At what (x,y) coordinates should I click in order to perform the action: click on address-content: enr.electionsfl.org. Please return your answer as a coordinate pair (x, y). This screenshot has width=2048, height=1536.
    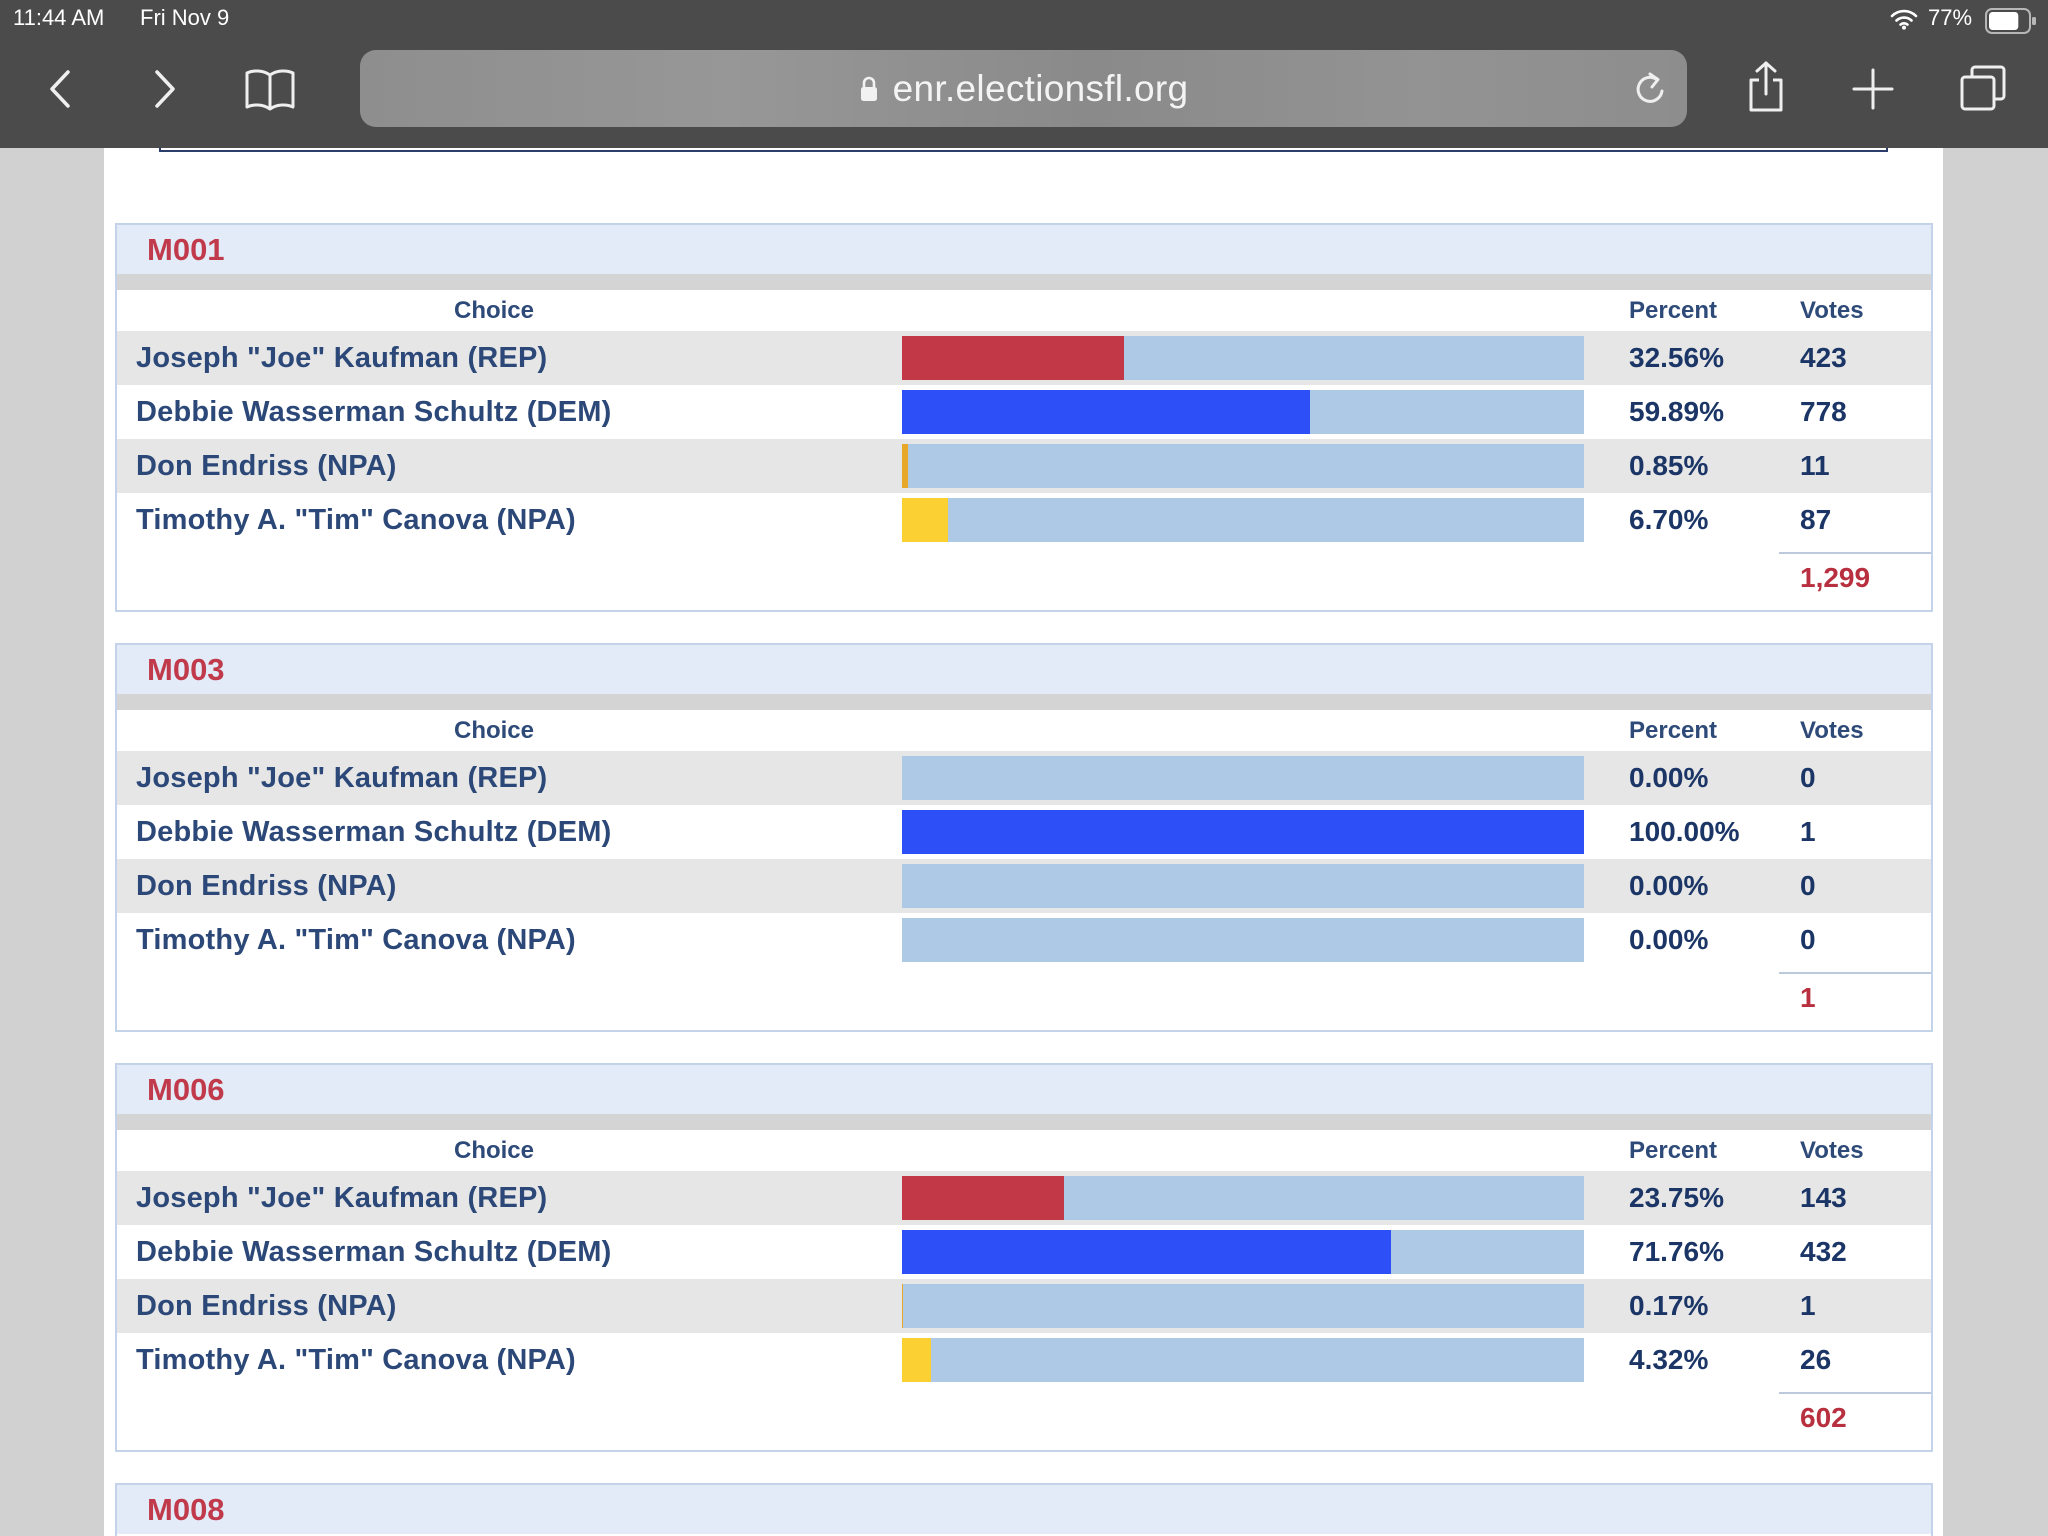
    Looking at the image, I should click on (1024, 89).